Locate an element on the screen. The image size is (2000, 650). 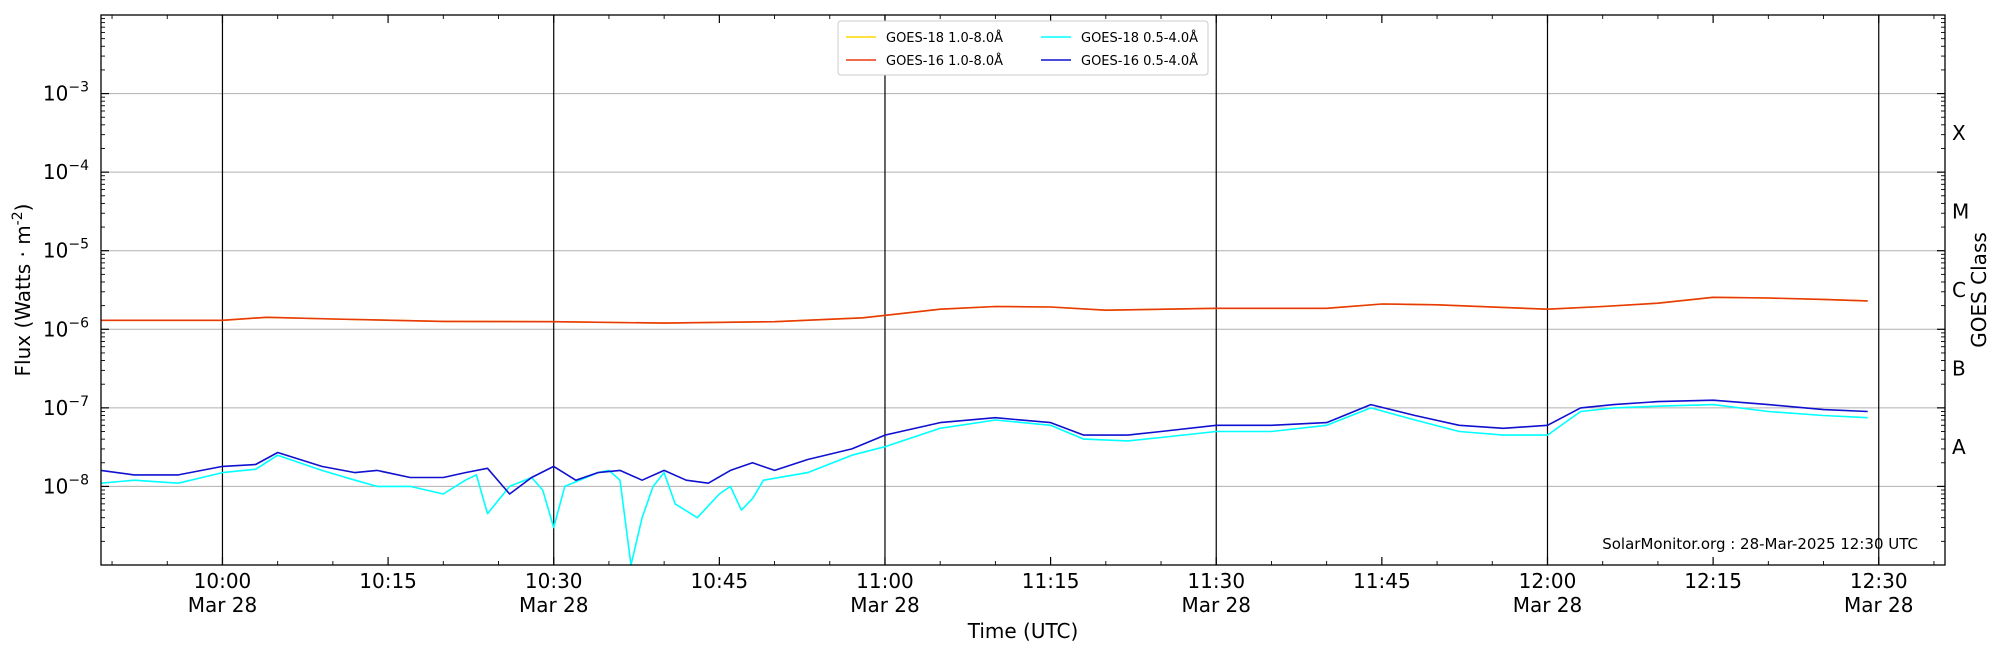
legend-label: GOES-18 1.0-8.0Å is located at coordinates (944, 38).